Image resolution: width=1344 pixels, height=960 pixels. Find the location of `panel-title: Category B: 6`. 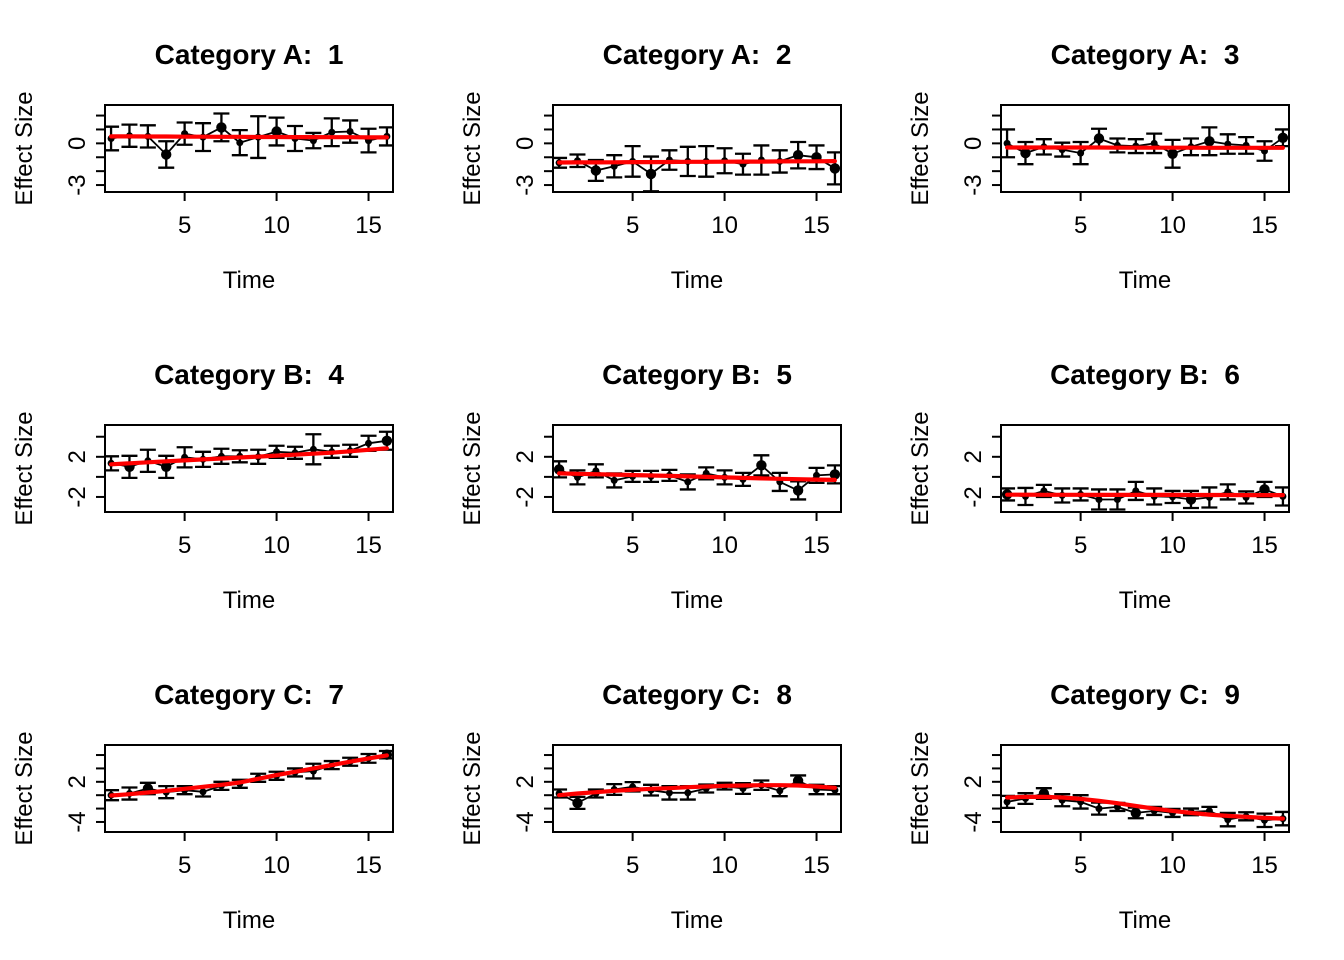

panel-title: Category B: 6 is located at coordinates (1145, 374).